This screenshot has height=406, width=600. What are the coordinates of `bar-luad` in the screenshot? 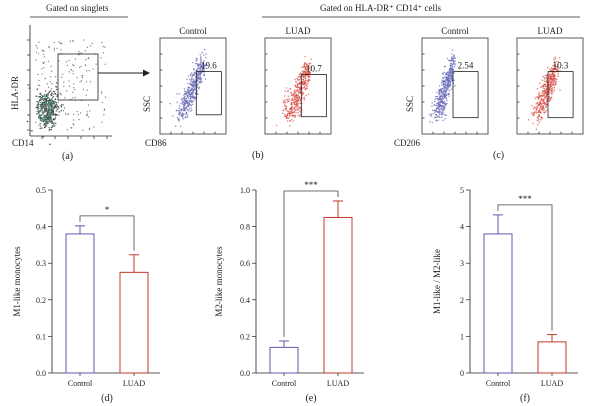 It's located at (552, 357).